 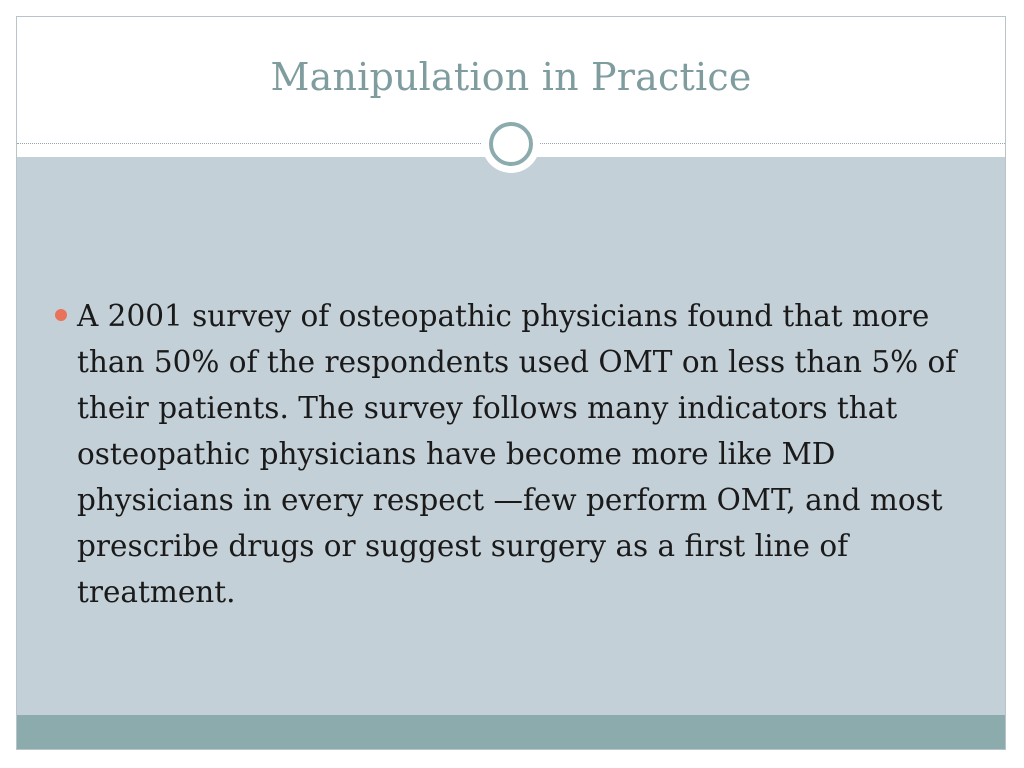 What do you see at coordinates (511, 77) in the screenshot?
I see `slide-title: Manipulation in Practice` at bounding box center [511, 77].